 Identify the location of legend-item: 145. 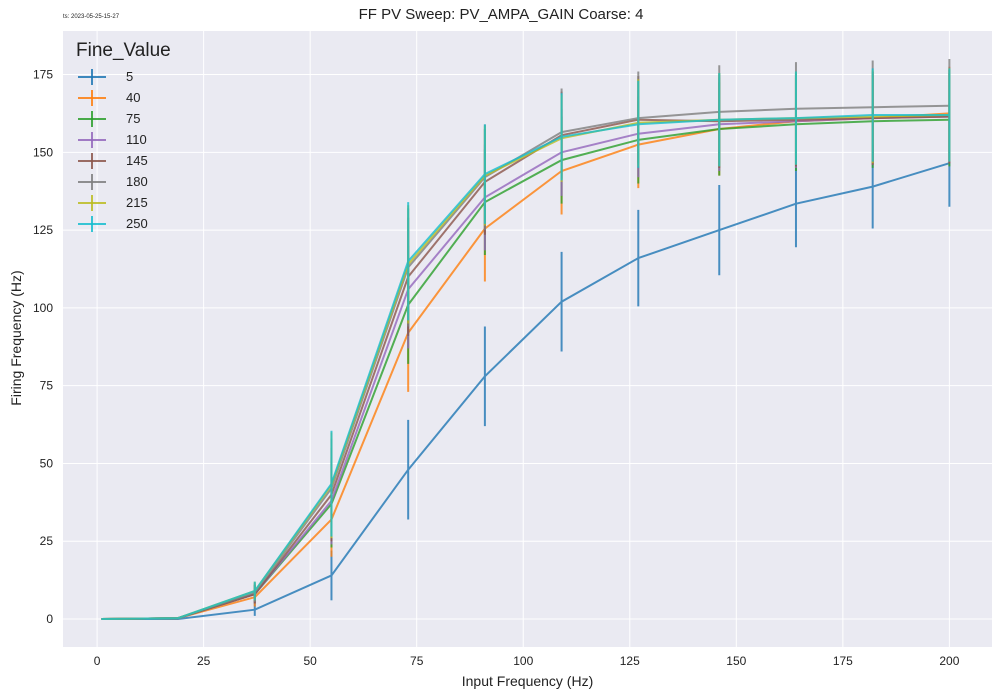
(120, 160).